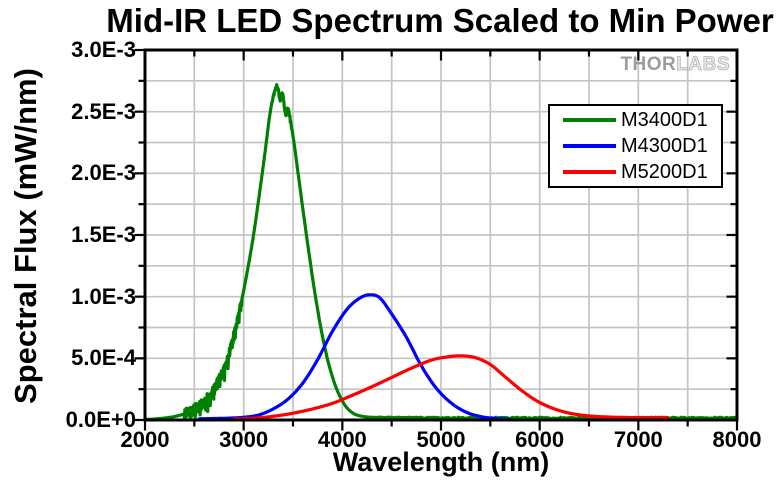  Describe the element at coordinates (103, 173) in the screenshot. I see `y-tick-label: 2.0E-3` at that location.